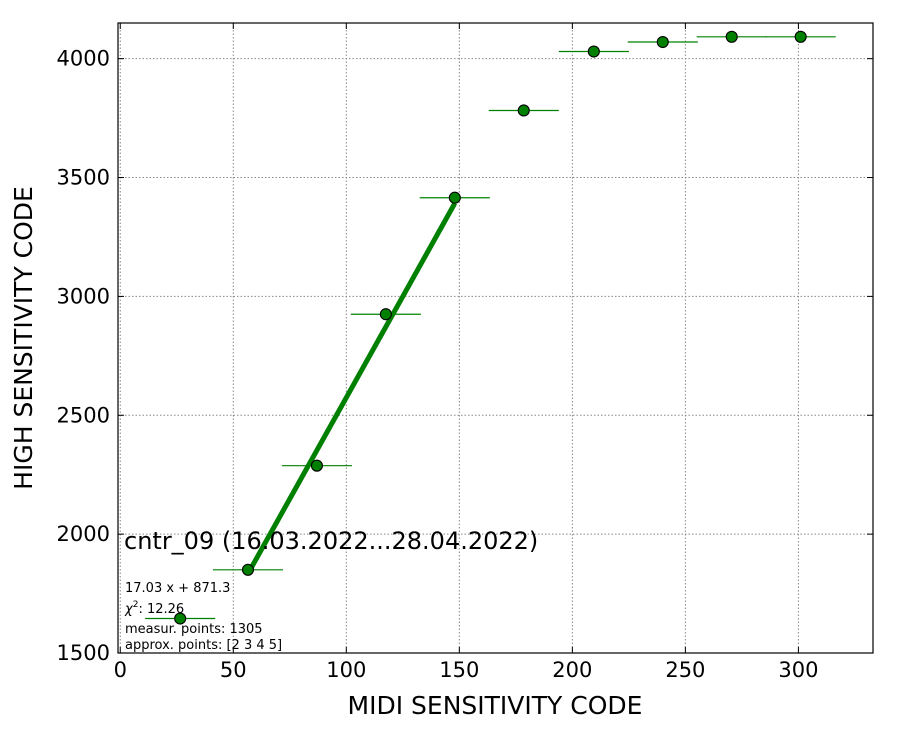 The height and width of the screenshot is (750, 900). Describe the element at coordinates (331, 541) in the screenshot. I see `annotation-title: cntr_09 (16.03.2022...28.04.2022)` at that location.